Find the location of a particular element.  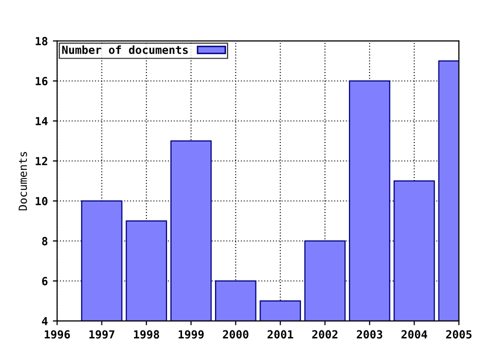

x-tick-label: 2000 is located at coordinates (235, 334).